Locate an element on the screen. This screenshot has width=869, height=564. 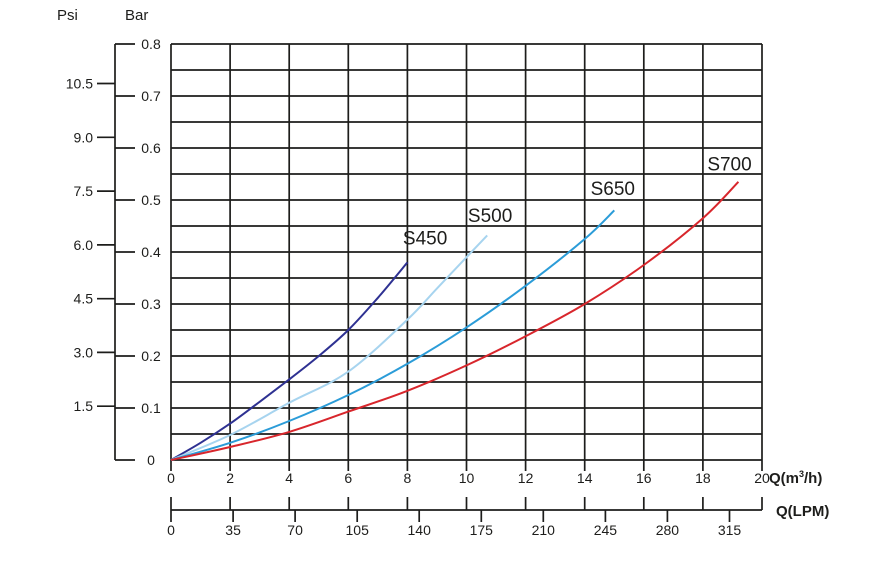
lpm-tick-label: 0 is located at coordinates (171, 530).